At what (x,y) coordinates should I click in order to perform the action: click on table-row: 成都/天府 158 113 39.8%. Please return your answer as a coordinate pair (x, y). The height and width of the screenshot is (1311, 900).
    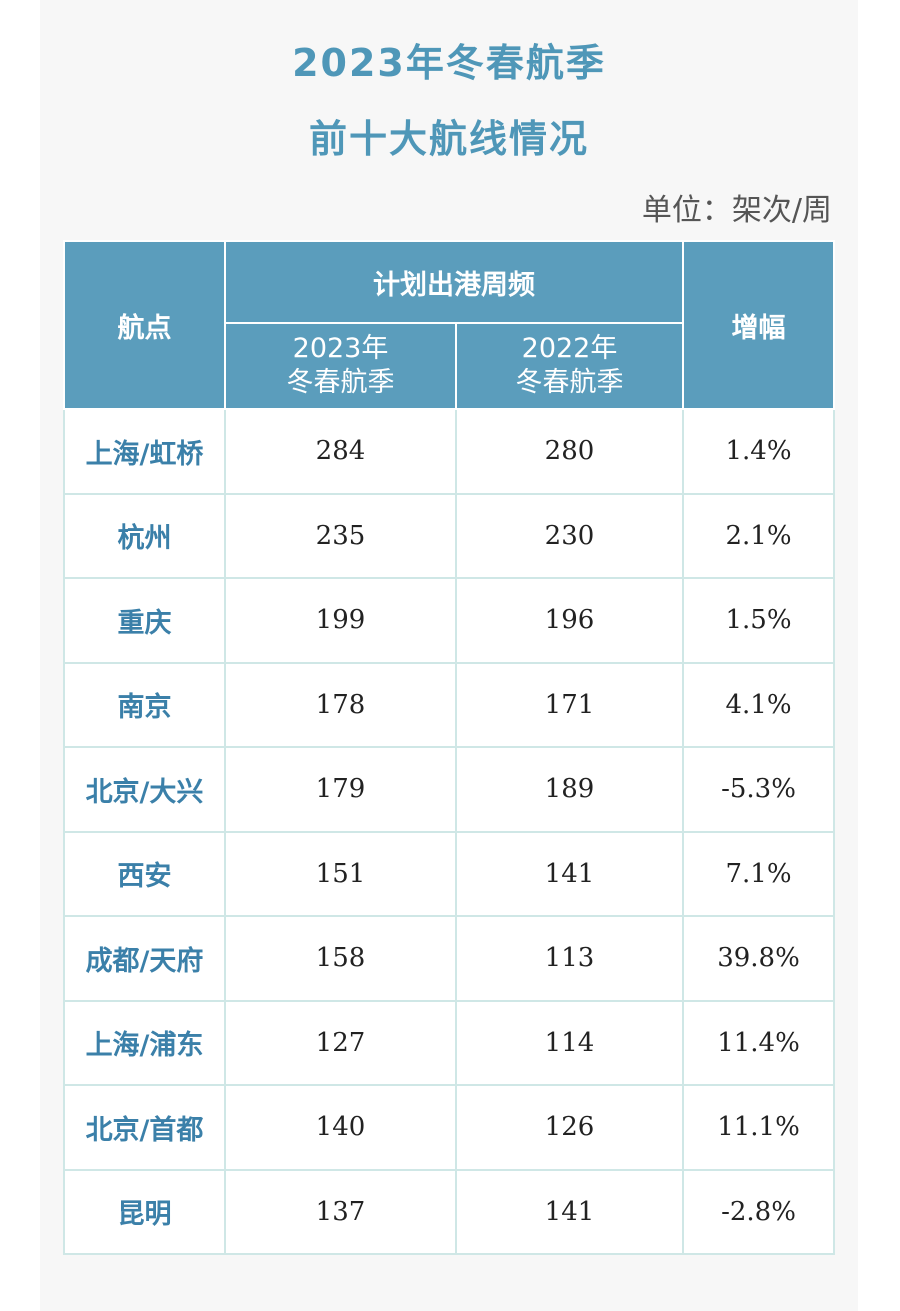
    Looking at the image, I should click on (449, 958).